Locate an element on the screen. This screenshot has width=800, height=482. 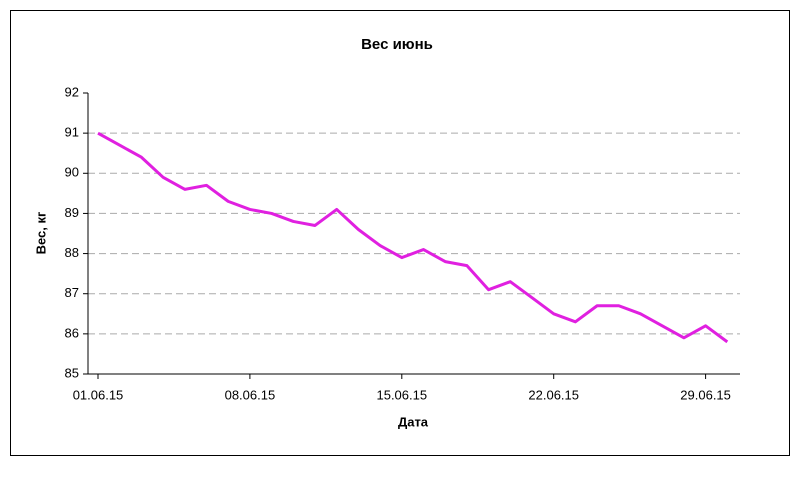
y-tick-label: 88 is located at coordinates (72, 252).